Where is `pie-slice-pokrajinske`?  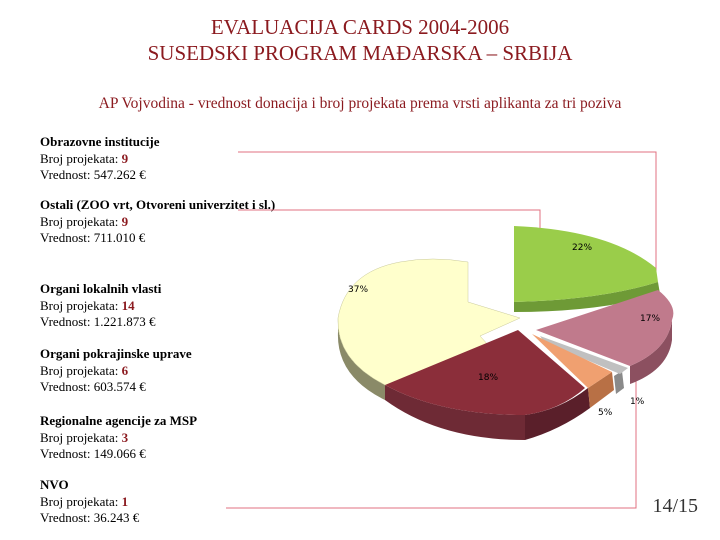
pie-slice-pokrajinske is located at coordinates (485, 372).